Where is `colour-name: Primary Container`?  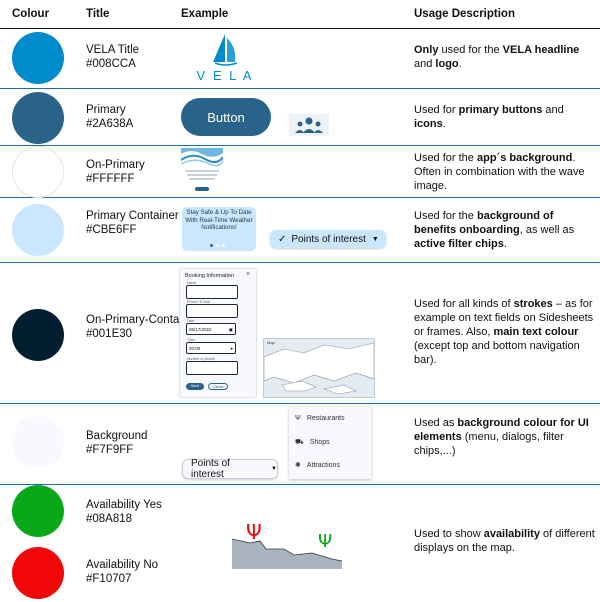
colour-name: Primary Container is located at coordinates (132, 216).